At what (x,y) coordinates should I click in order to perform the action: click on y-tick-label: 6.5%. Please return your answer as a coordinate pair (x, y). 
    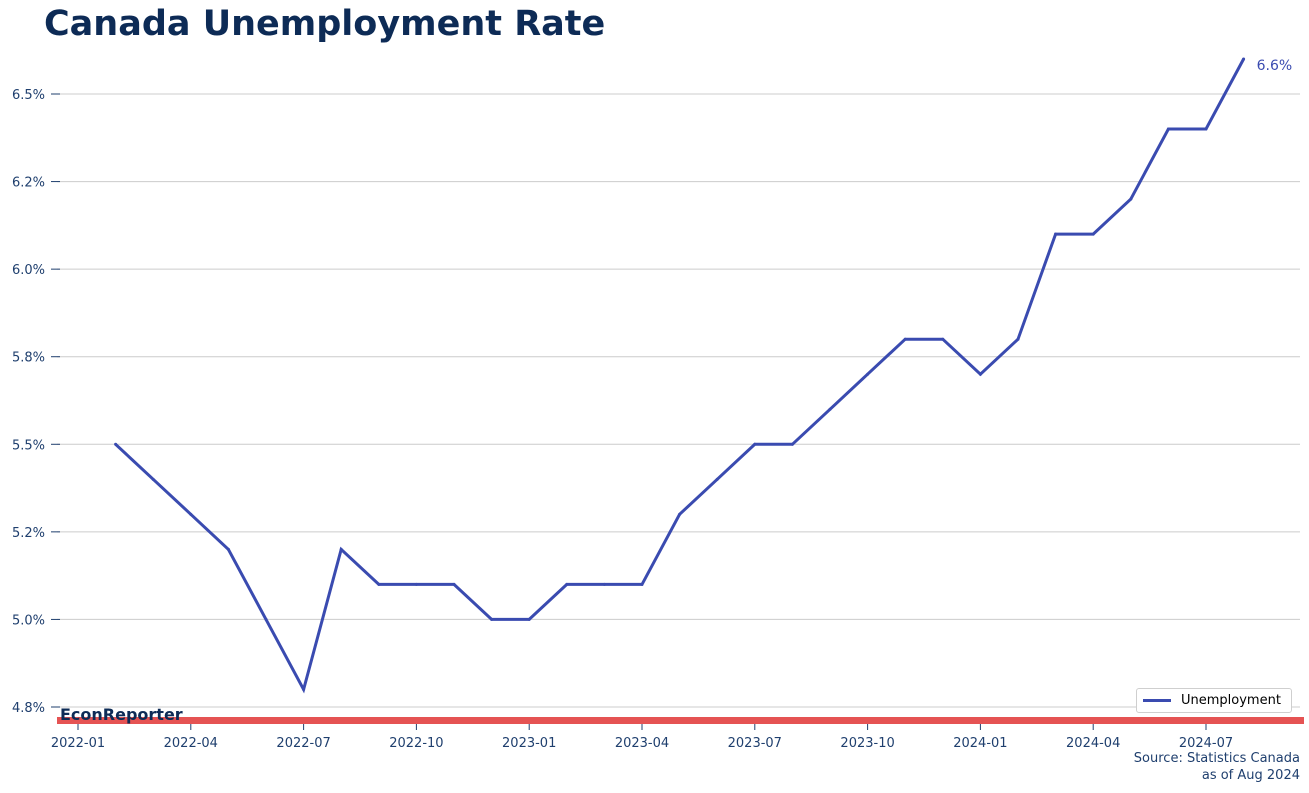
    Looking at the image, I should click on (28, 95).